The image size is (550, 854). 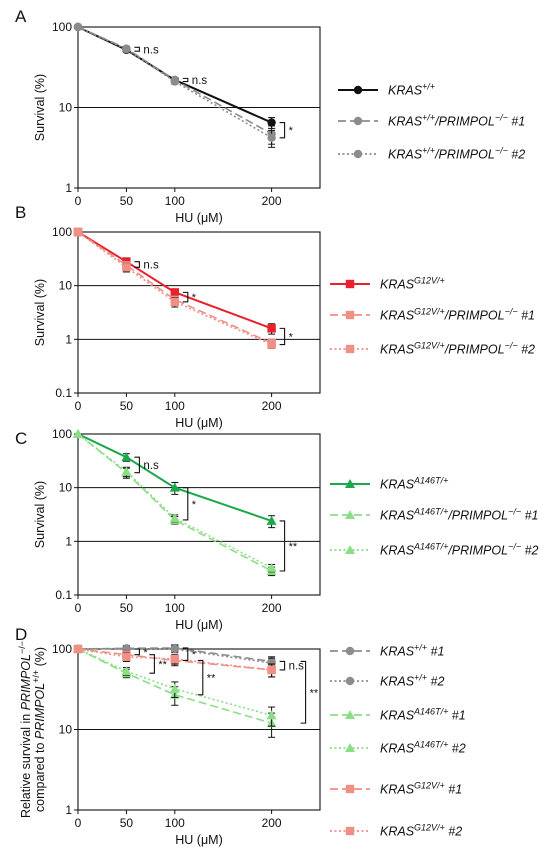 I want to click on legend-label: KRASG12V/+ #2, so click(x=421, y=831).